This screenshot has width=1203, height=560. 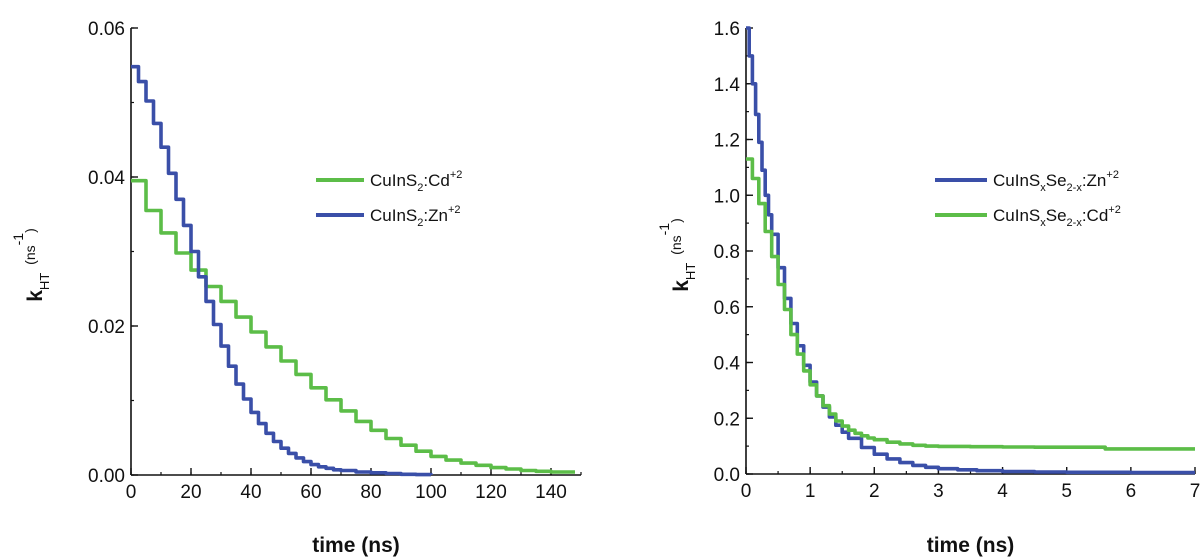 I want to click on x-tick-label: 4, so click(x=1002, y=491).